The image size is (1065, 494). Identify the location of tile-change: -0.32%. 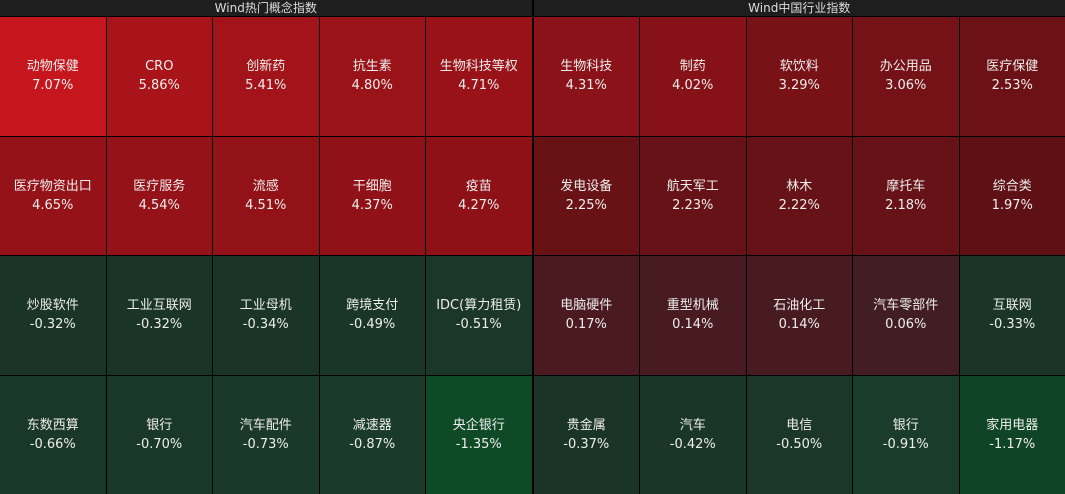
(52, 325).